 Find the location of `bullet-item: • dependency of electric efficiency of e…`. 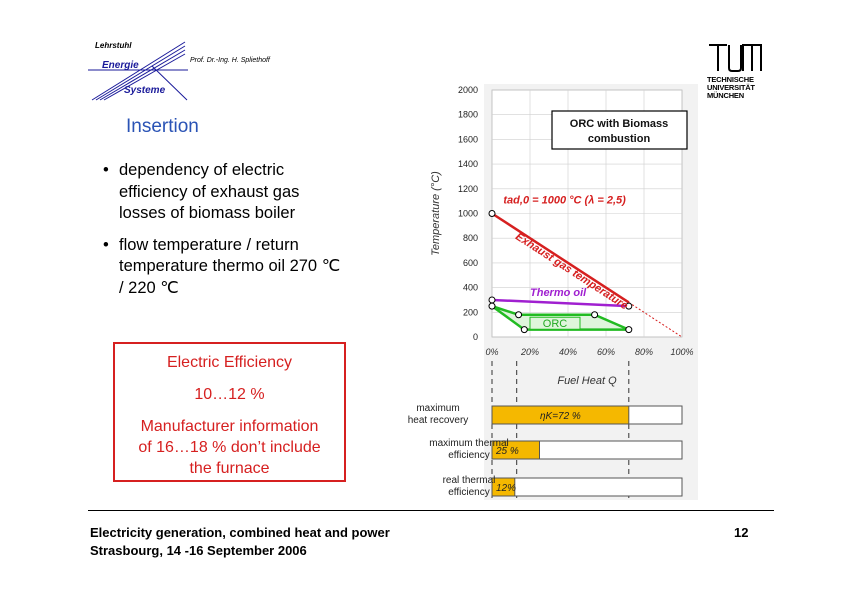

bullet-item: • dependency of electric efficiency of e… is located at coordinates (253, 192).